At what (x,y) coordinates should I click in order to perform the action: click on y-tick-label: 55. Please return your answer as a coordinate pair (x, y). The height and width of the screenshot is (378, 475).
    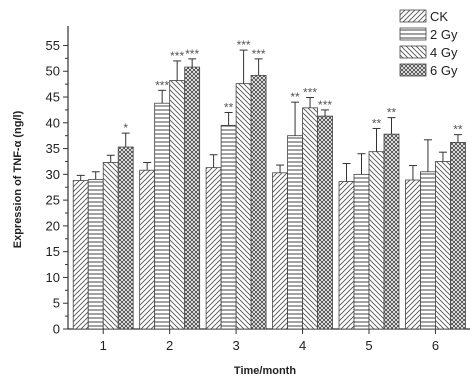
    Looking at the image, I should click on (53, 45).